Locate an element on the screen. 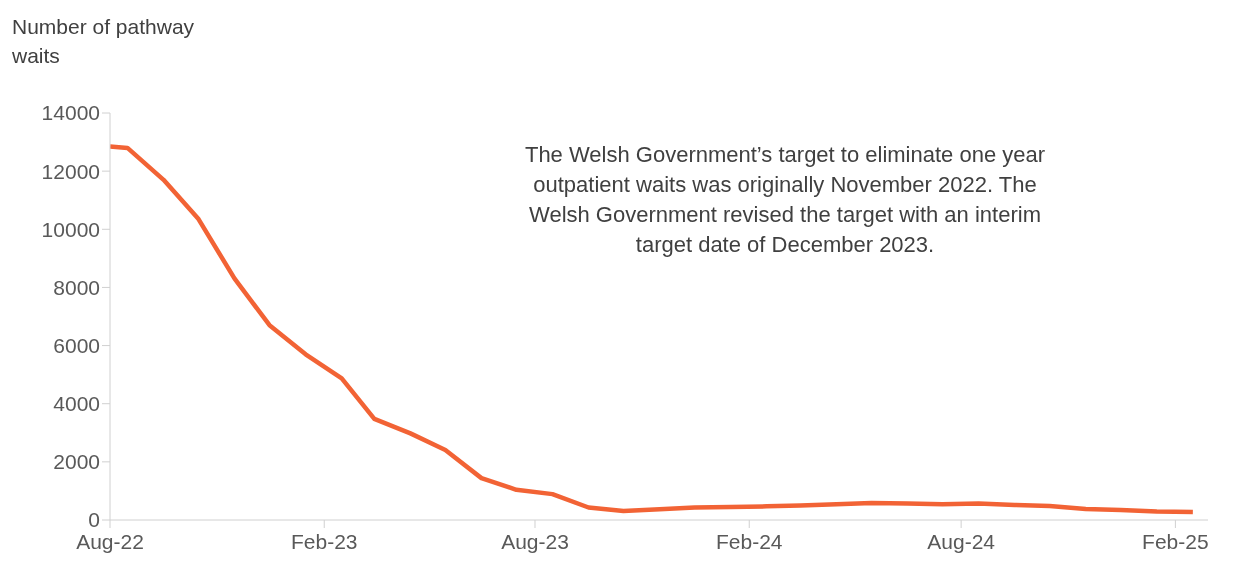 This screenshot has height=571, width=1233. y-tick-label: 8000 is located at coordinates (76, 287).